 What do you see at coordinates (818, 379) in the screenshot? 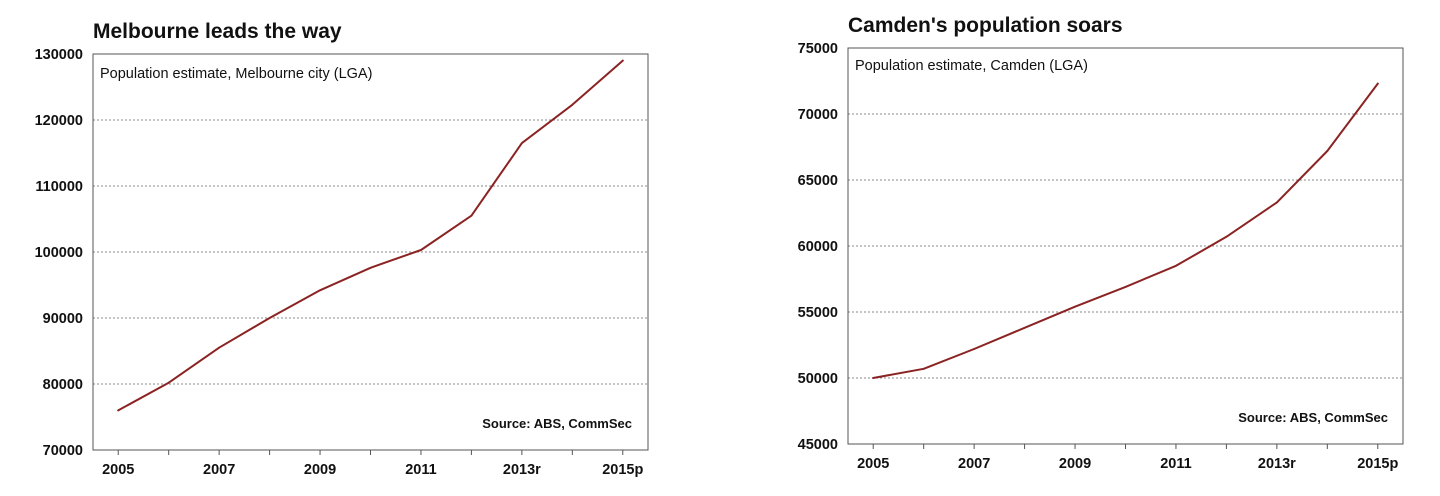
I see `y-tick-label: 50000` at bounding box center [818, 379].